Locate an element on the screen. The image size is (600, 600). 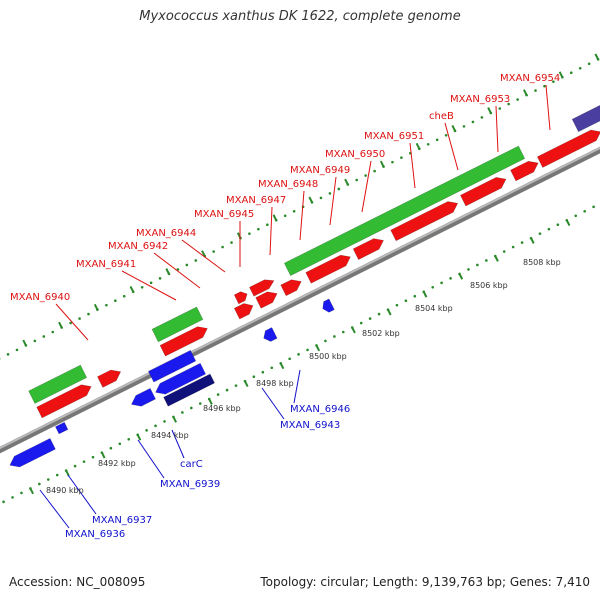
forward-gene-label: MXAN_6945 is located at coordinates (224, 214).